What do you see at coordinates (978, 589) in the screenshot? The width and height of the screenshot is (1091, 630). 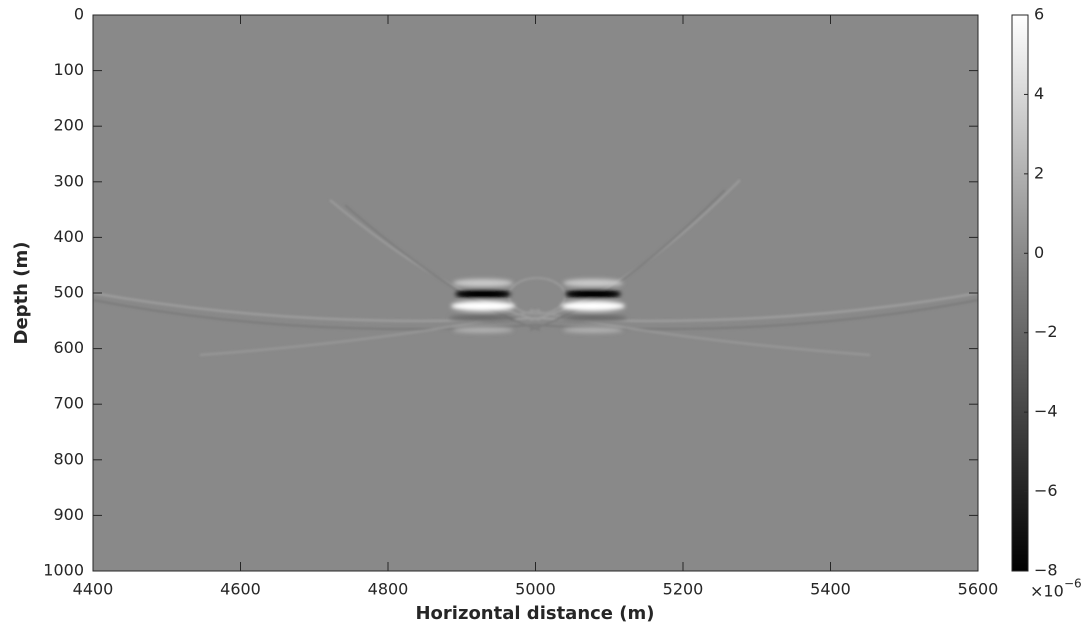 I see `x-tick-label: 5600` at bounding box center [978, 589].